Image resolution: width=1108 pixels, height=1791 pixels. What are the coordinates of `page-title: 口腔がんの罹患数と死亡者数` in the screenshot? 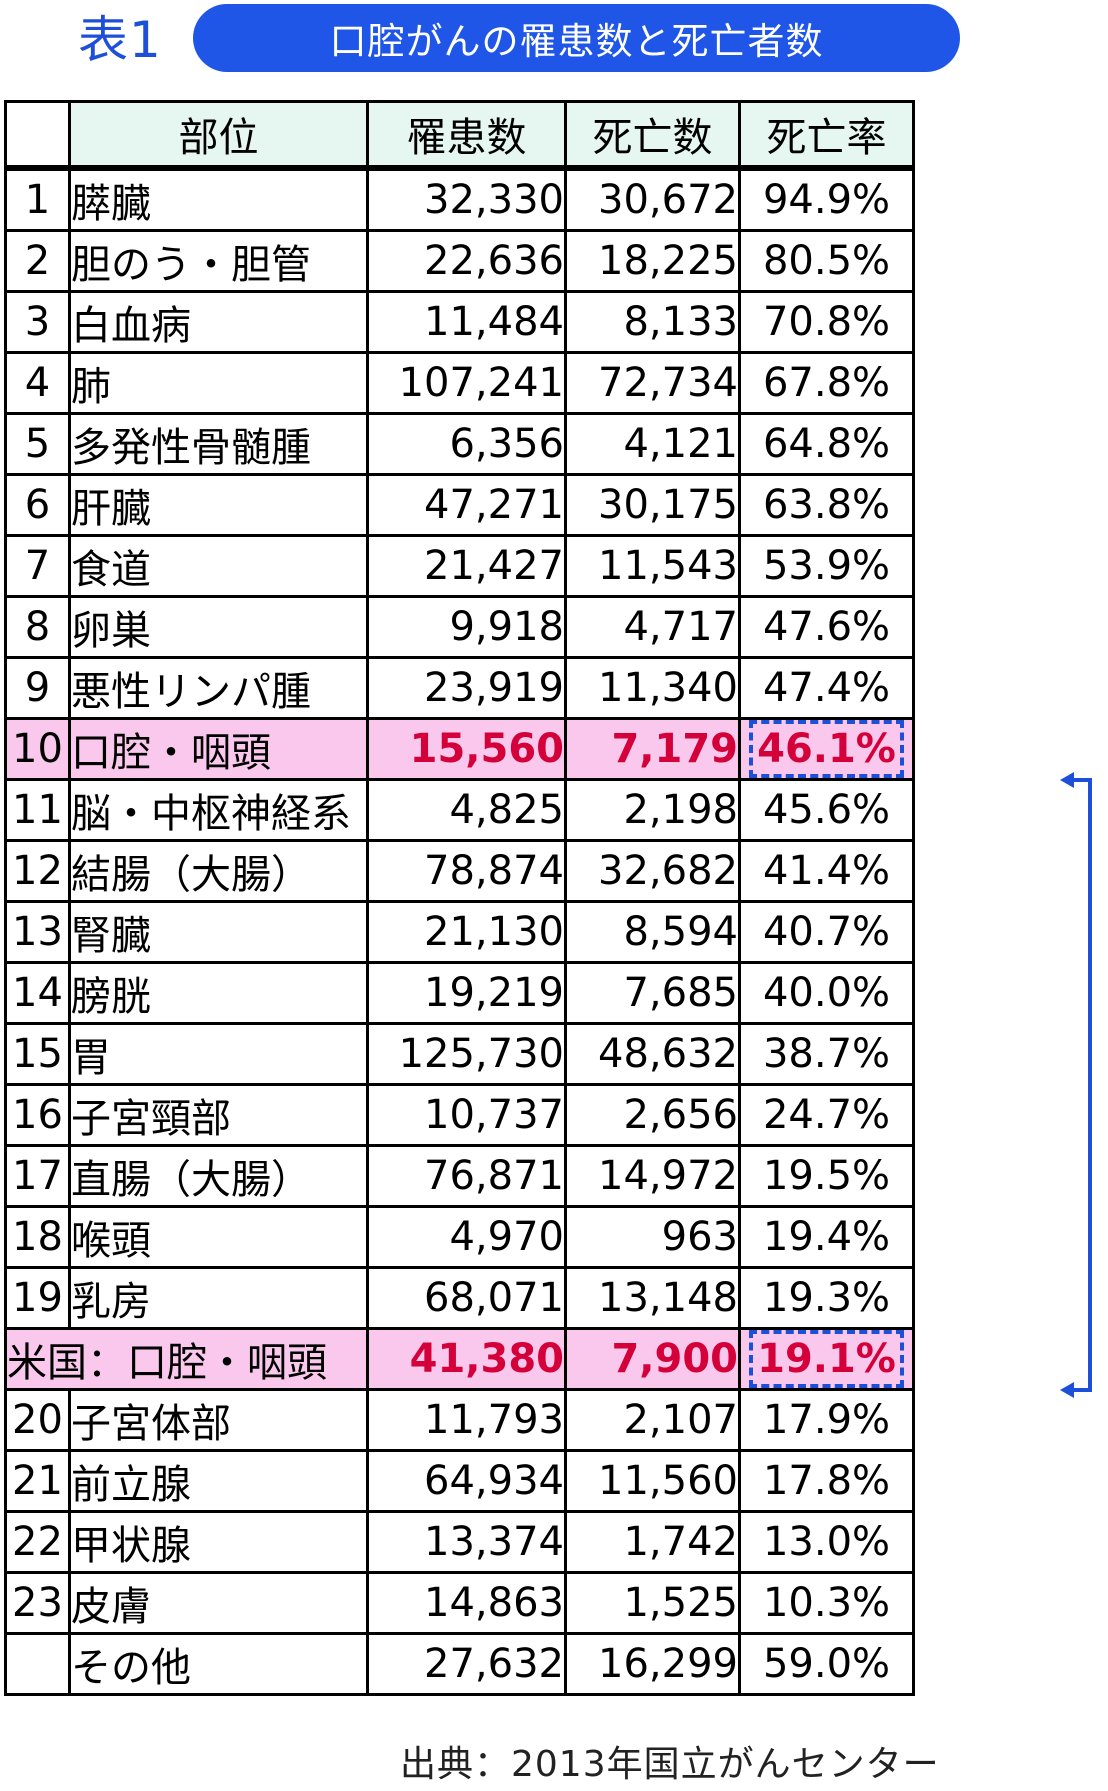 It's located at (576, 41).